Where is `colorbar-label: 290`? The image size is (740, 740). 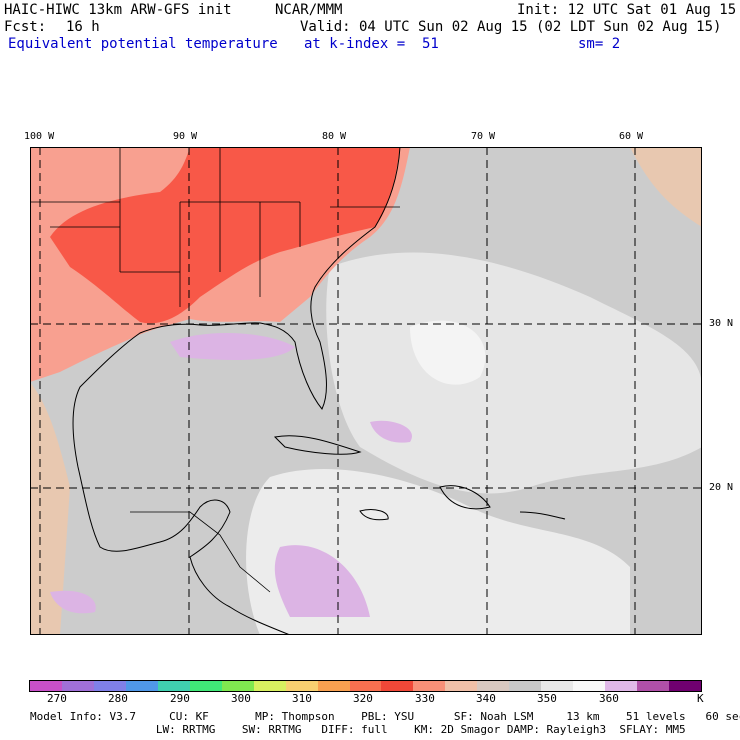 colorbar-label: 290 is located at coordinates (180, 698).